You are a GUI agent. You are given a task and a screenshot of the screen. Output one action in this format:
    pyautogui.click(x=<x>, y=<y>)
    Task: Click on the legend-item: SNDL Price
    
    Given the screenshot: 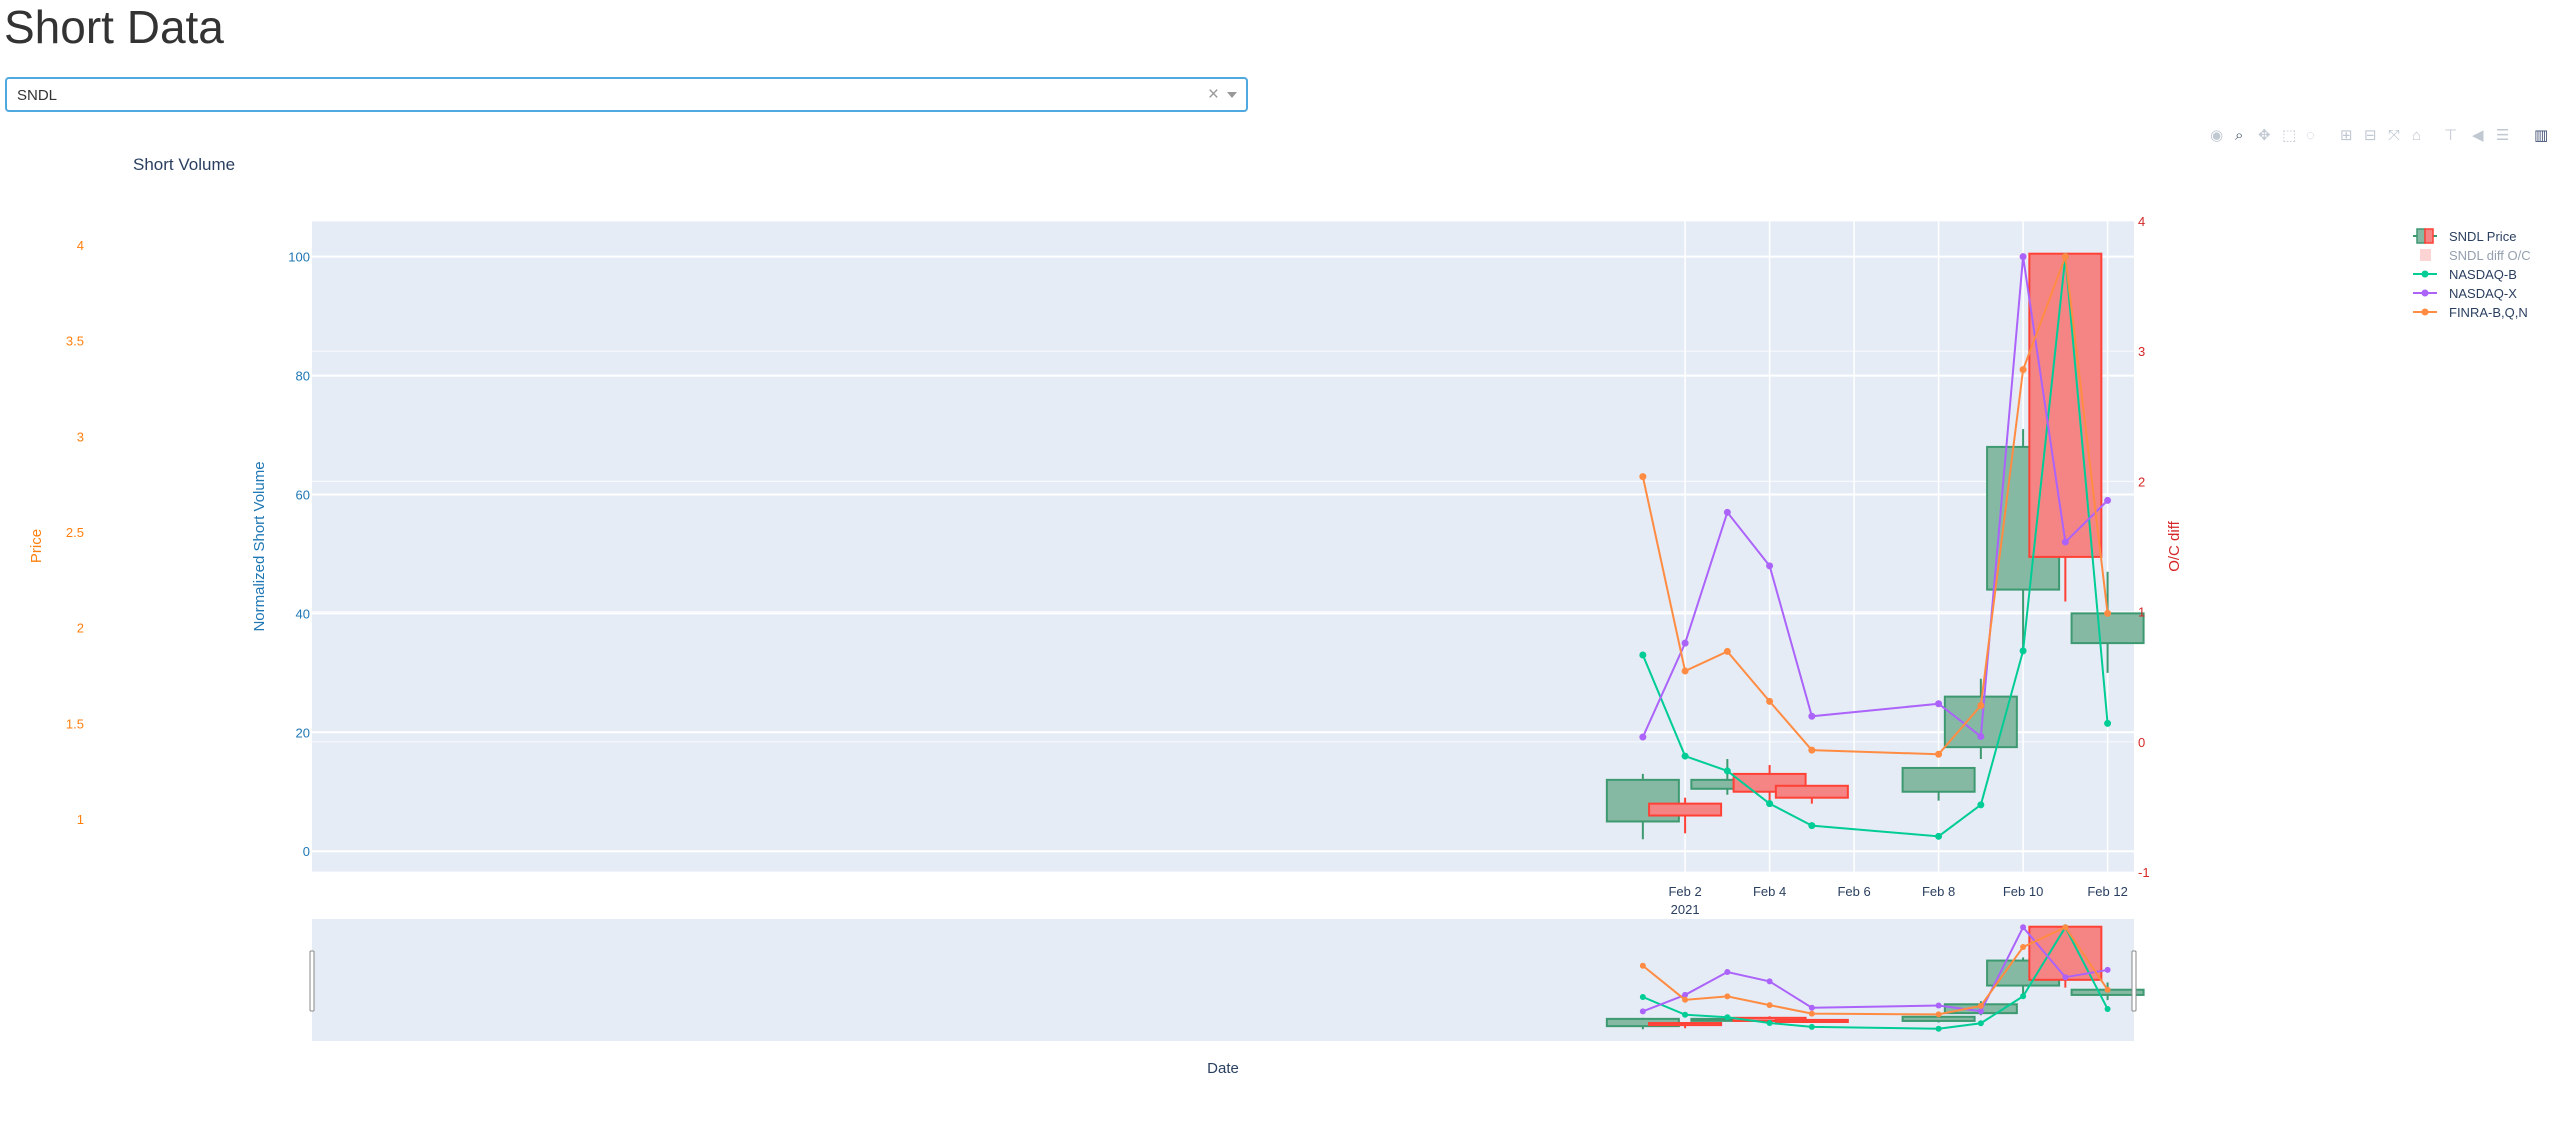 What is the action you would take?
    pyautogui.click(x=2464, y=236)
    